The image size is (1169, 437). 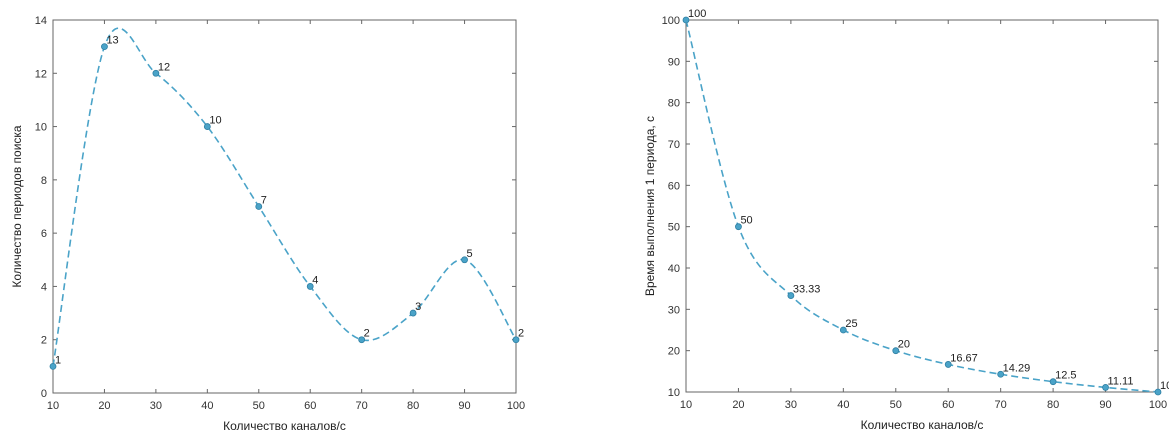 I want to click on y-tick-label: 4, so click(x=44, y=287).